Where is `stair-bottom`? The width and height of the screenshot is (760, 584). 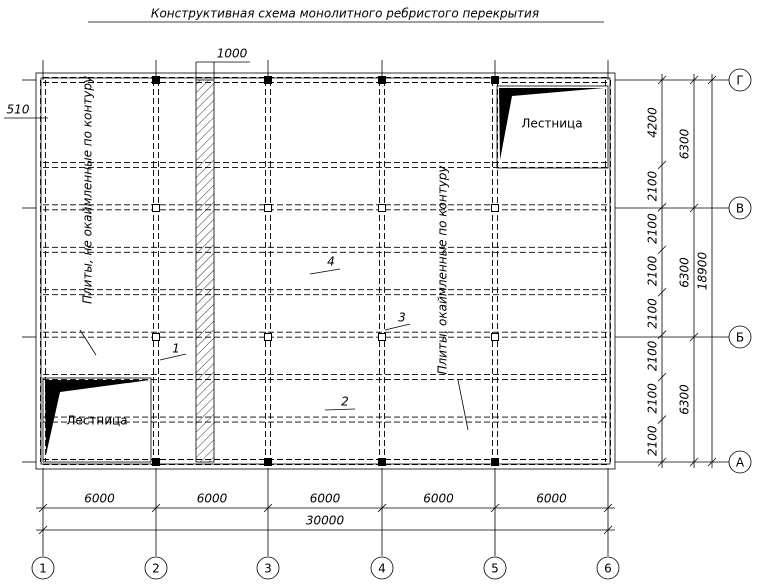 stair-bottom is located at coordinates (97, 420).